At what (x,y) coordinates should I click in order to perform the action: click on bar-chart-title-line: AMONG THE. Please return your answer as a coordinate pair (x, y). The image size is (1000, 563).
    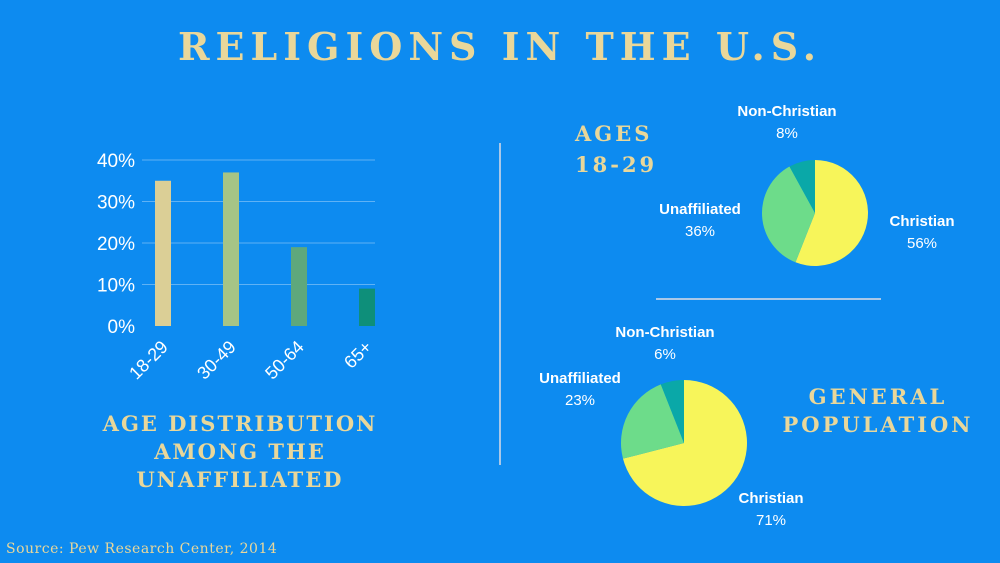
    Looking at the image, I should click on (240, 451).